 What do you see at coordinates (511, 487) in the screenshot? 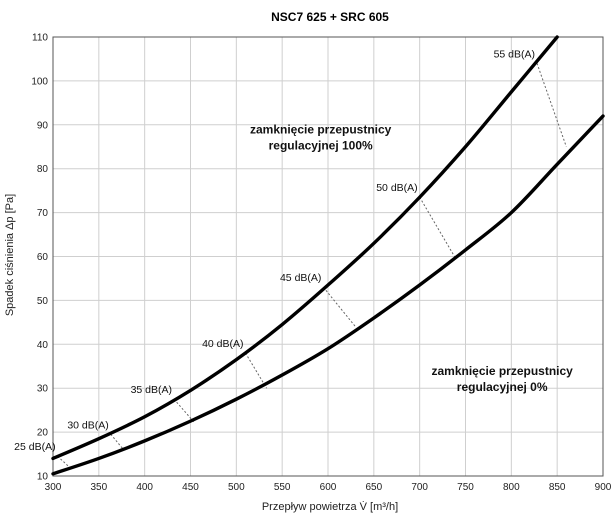
I see `x-tick-label: 800` at bounding box center [511, 487].